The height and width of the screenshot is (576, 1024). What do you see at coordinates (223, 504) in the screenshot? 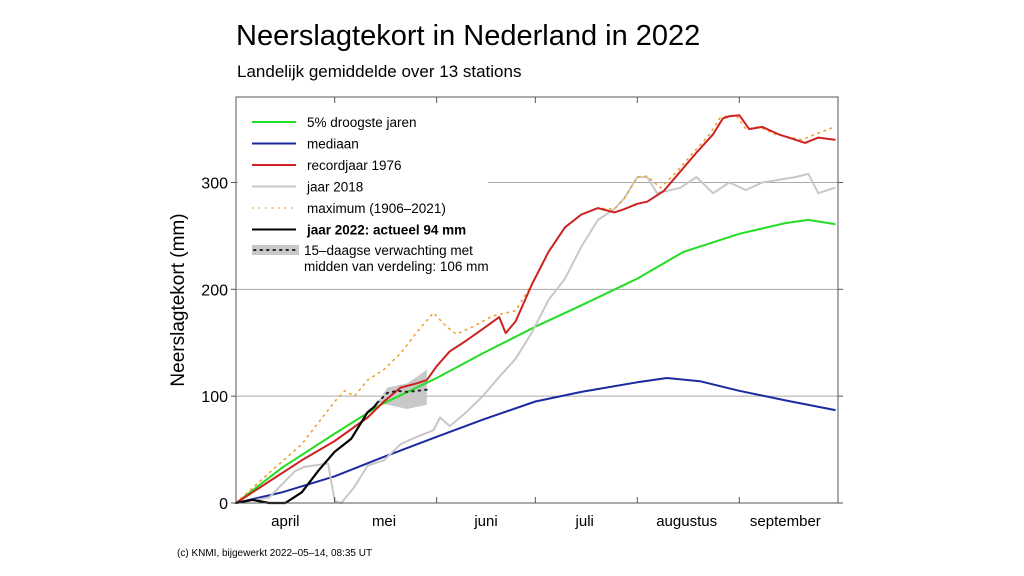
I see `y-tick-label: 0` at bounding box center [223, 504].